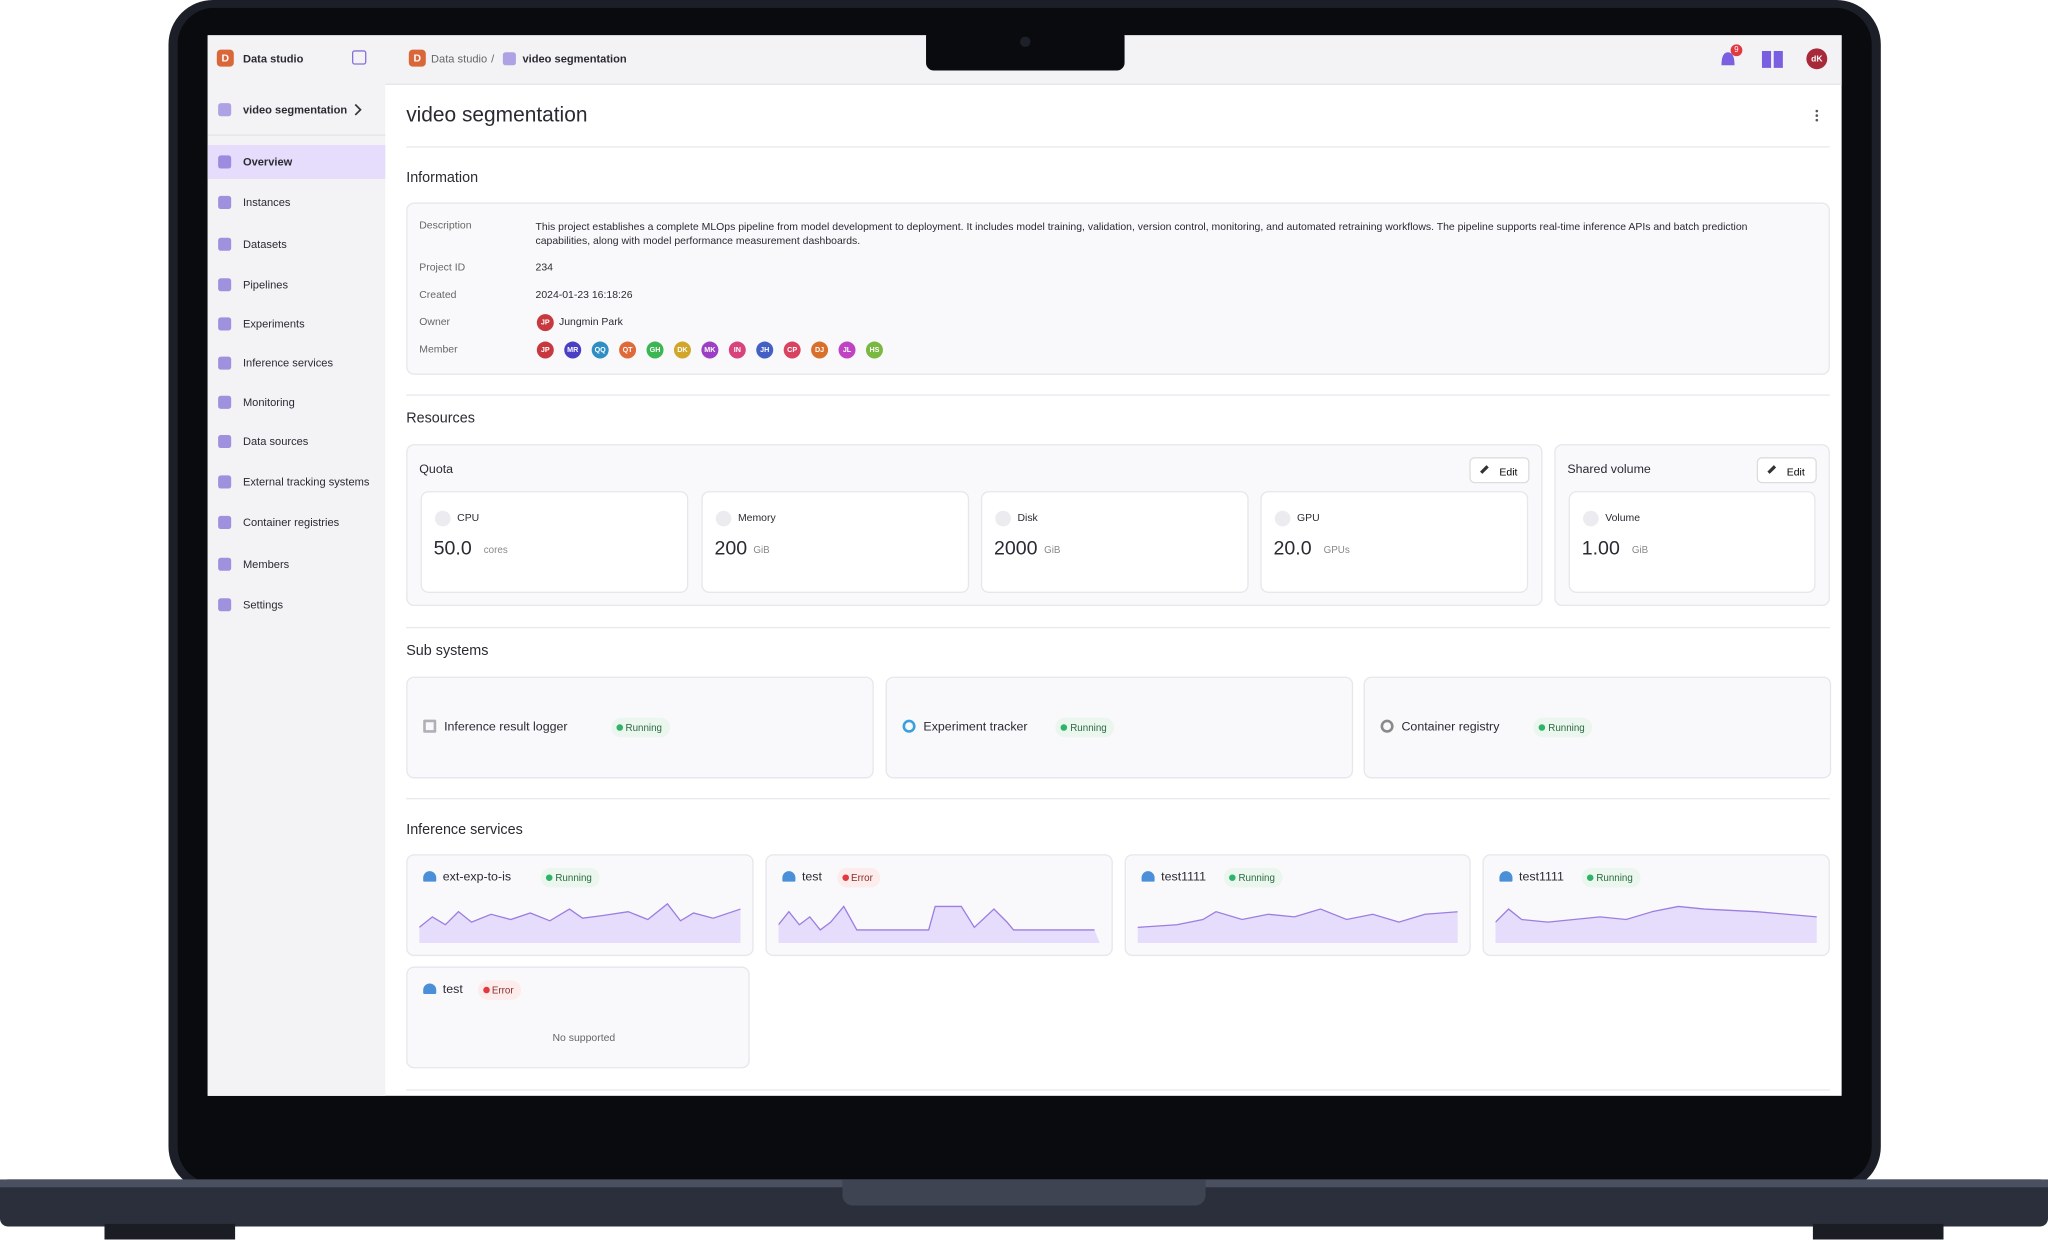 Image resolution: width=2048 pixels, height=1240 pixels. I want to click on resource-value: 20.0, so click(1292, 548).